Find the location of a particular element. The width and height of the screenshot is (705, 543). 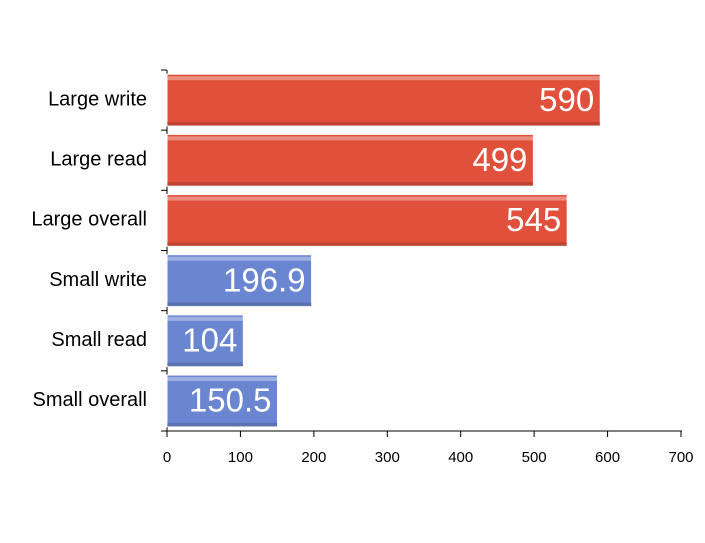

data-label: 545 is located at coordinates (533, 219).